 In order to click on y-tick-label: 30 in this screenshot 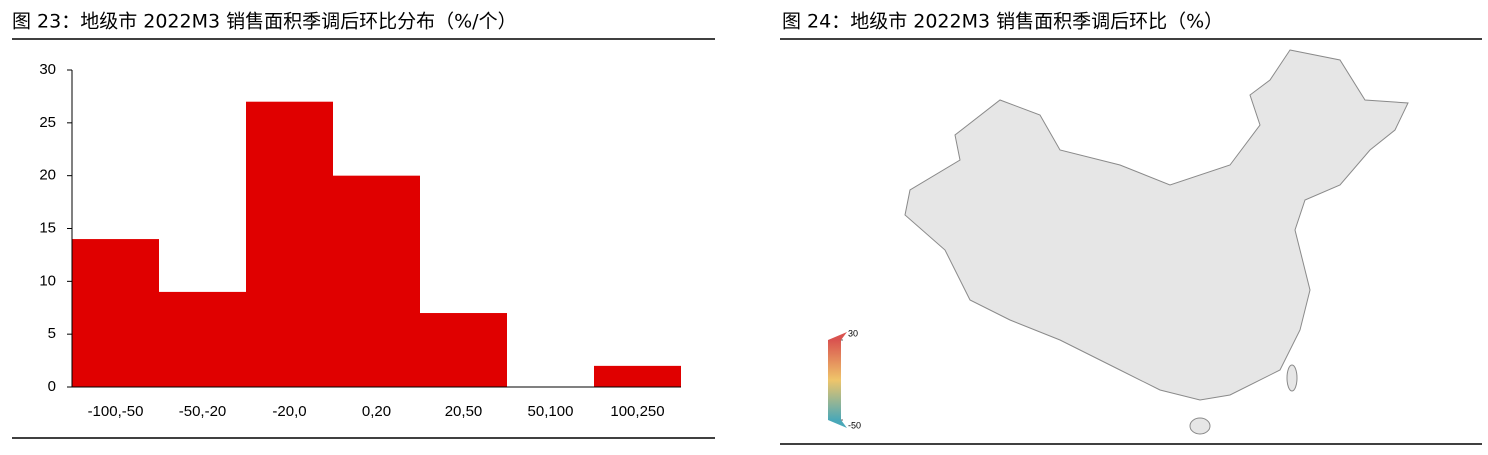, I will do `click(47, 69)`.